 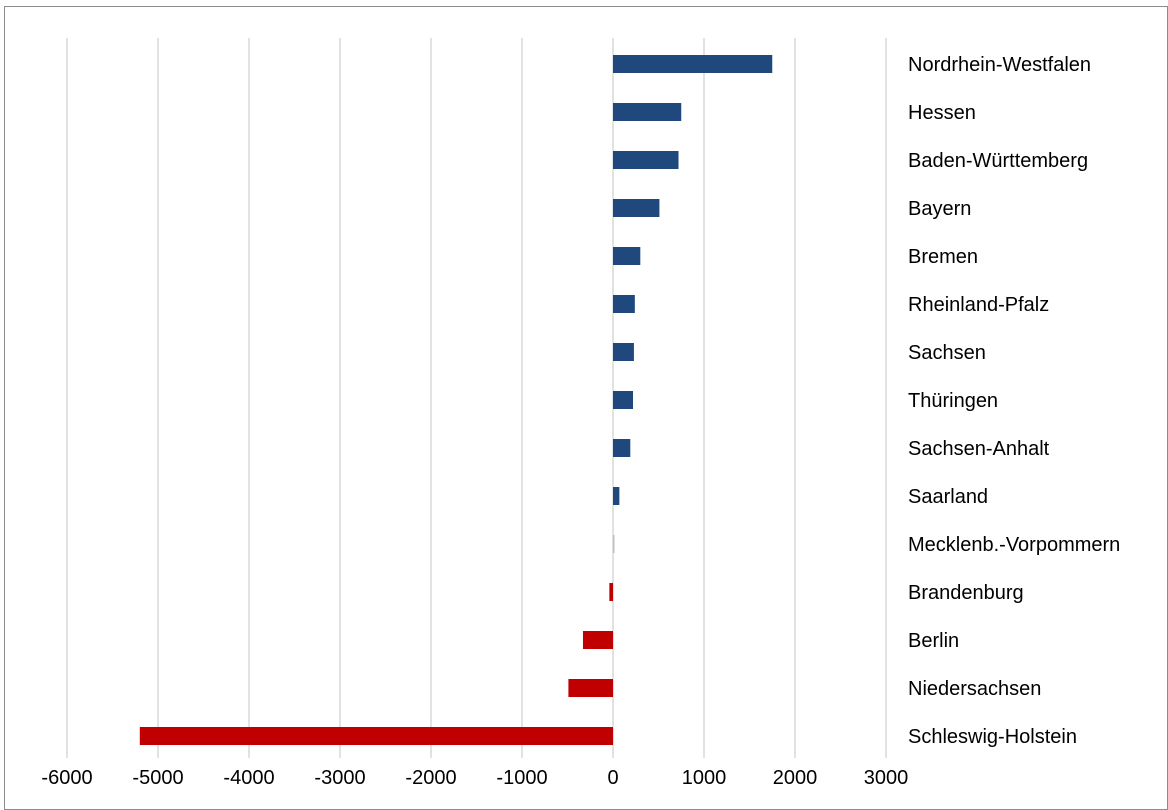 I want to click on x-tick-label: -3000, so click(x=339, y=778).